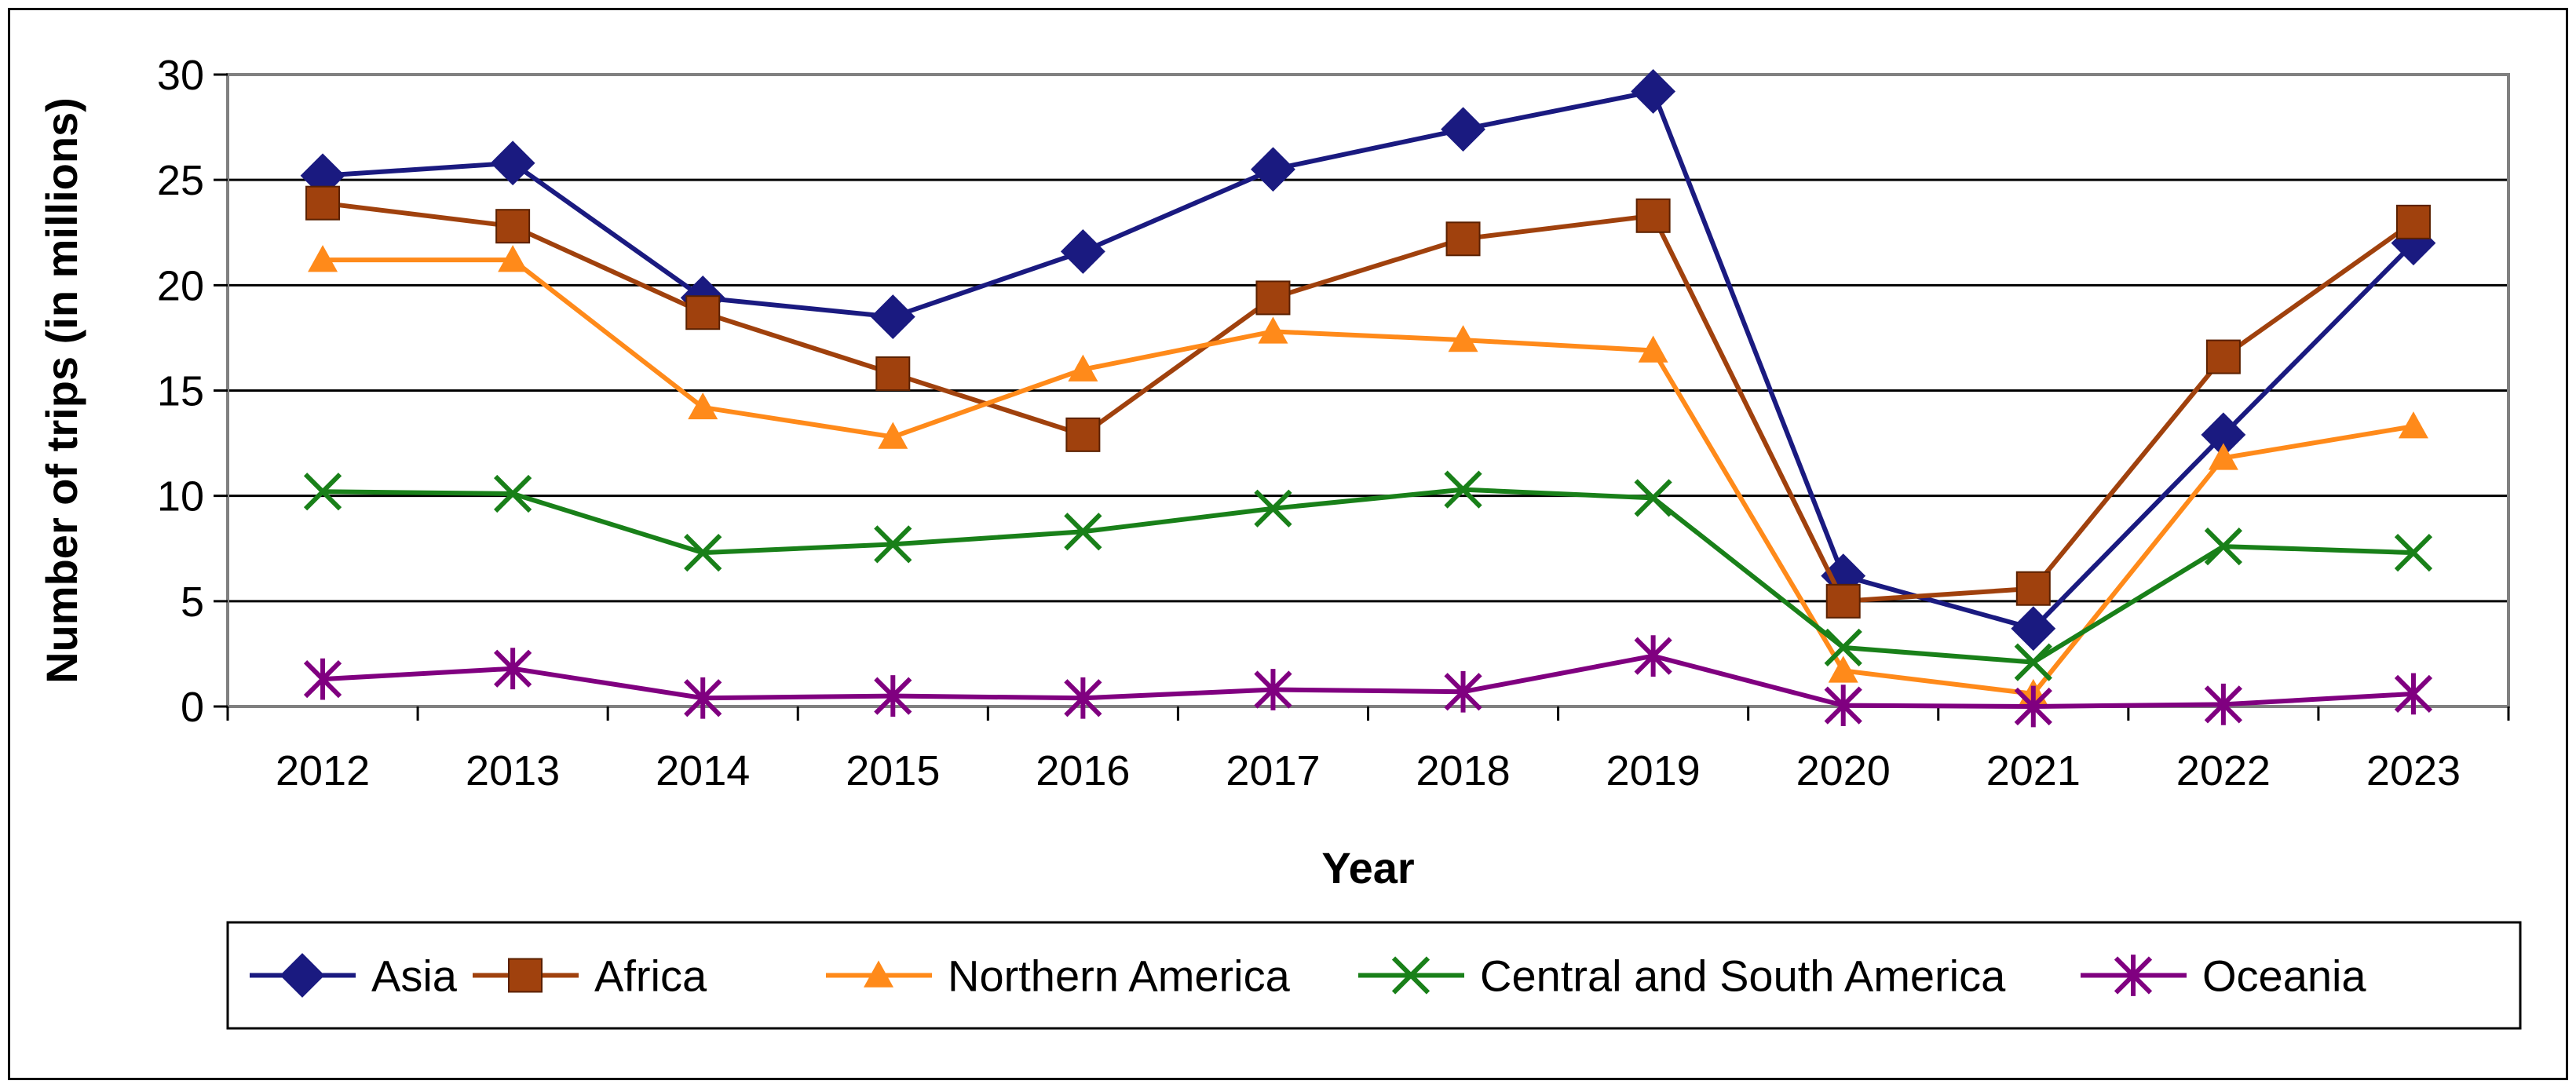  Describe the element at coordinates (1368, 868) in the screenshot. I see `x-axis-title: Year` at that location.